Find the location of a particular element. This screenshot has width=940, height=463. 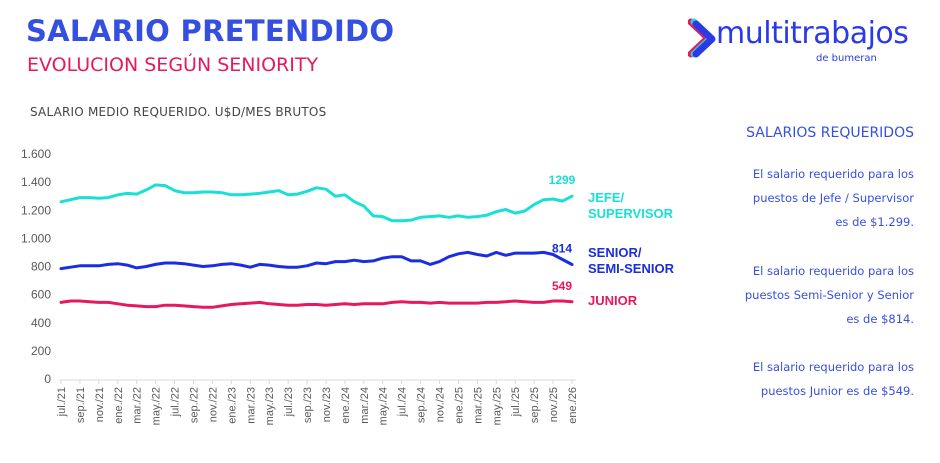

series-name-label: JEFE/ is located at coordinates (606, 197).